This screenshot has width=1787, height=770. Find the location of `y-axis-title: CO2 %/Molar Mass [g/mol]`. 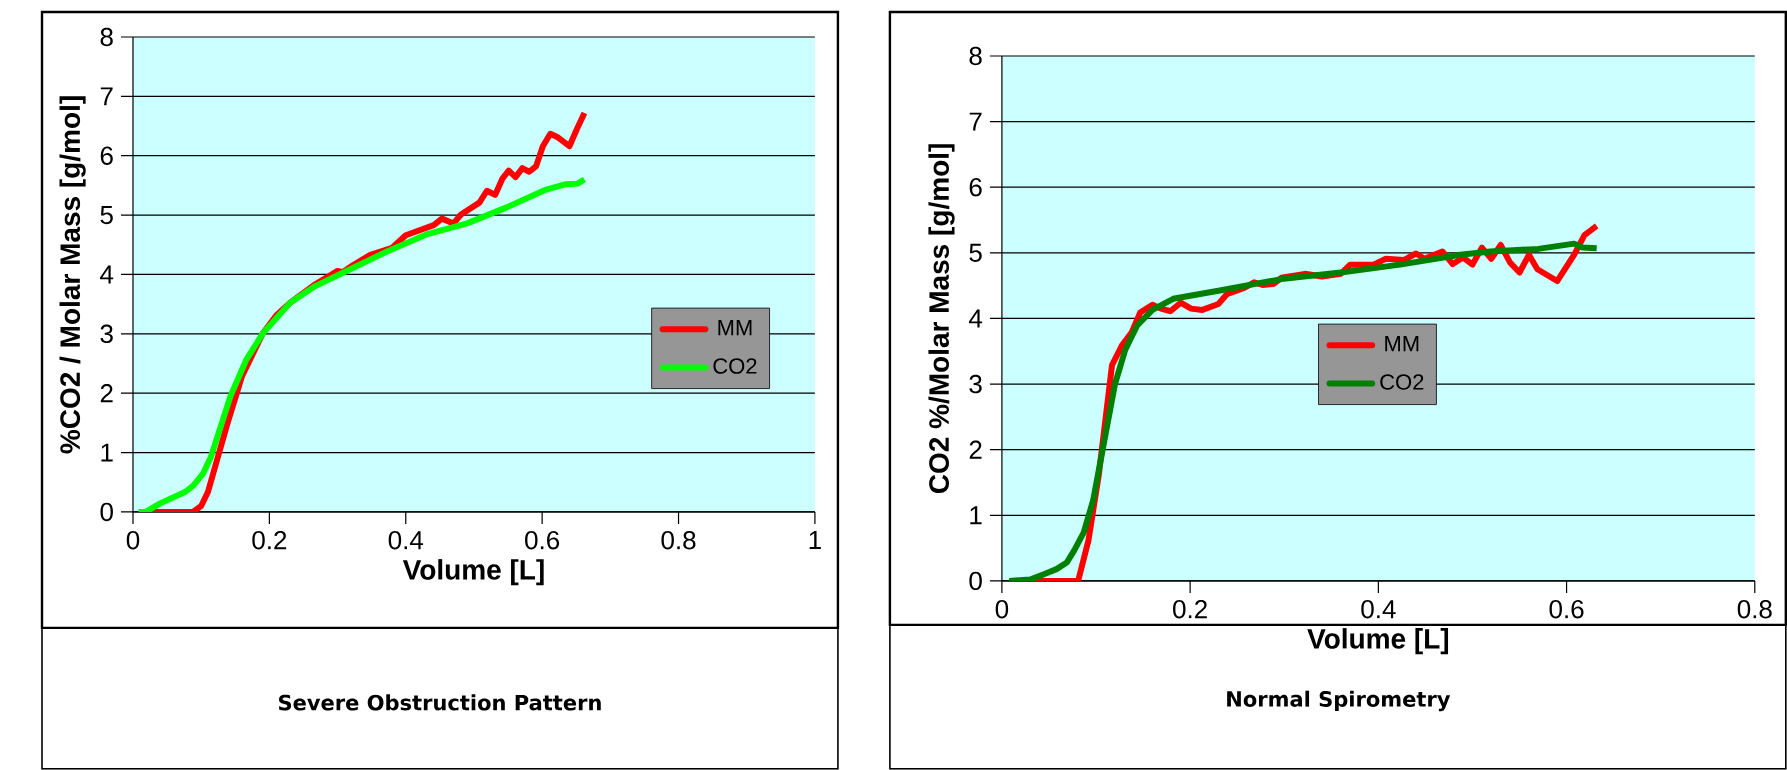

y-axis-title: CO2 %/Molar Mass [g/mol] is located at coordinates (941, 319).